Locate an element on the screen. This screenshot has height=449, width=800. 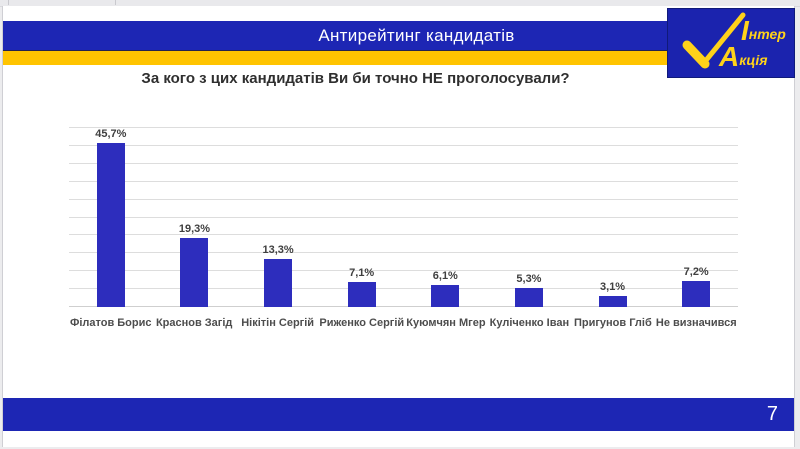
bar-value-label: 45,7% is located at coordinates (111, 134).